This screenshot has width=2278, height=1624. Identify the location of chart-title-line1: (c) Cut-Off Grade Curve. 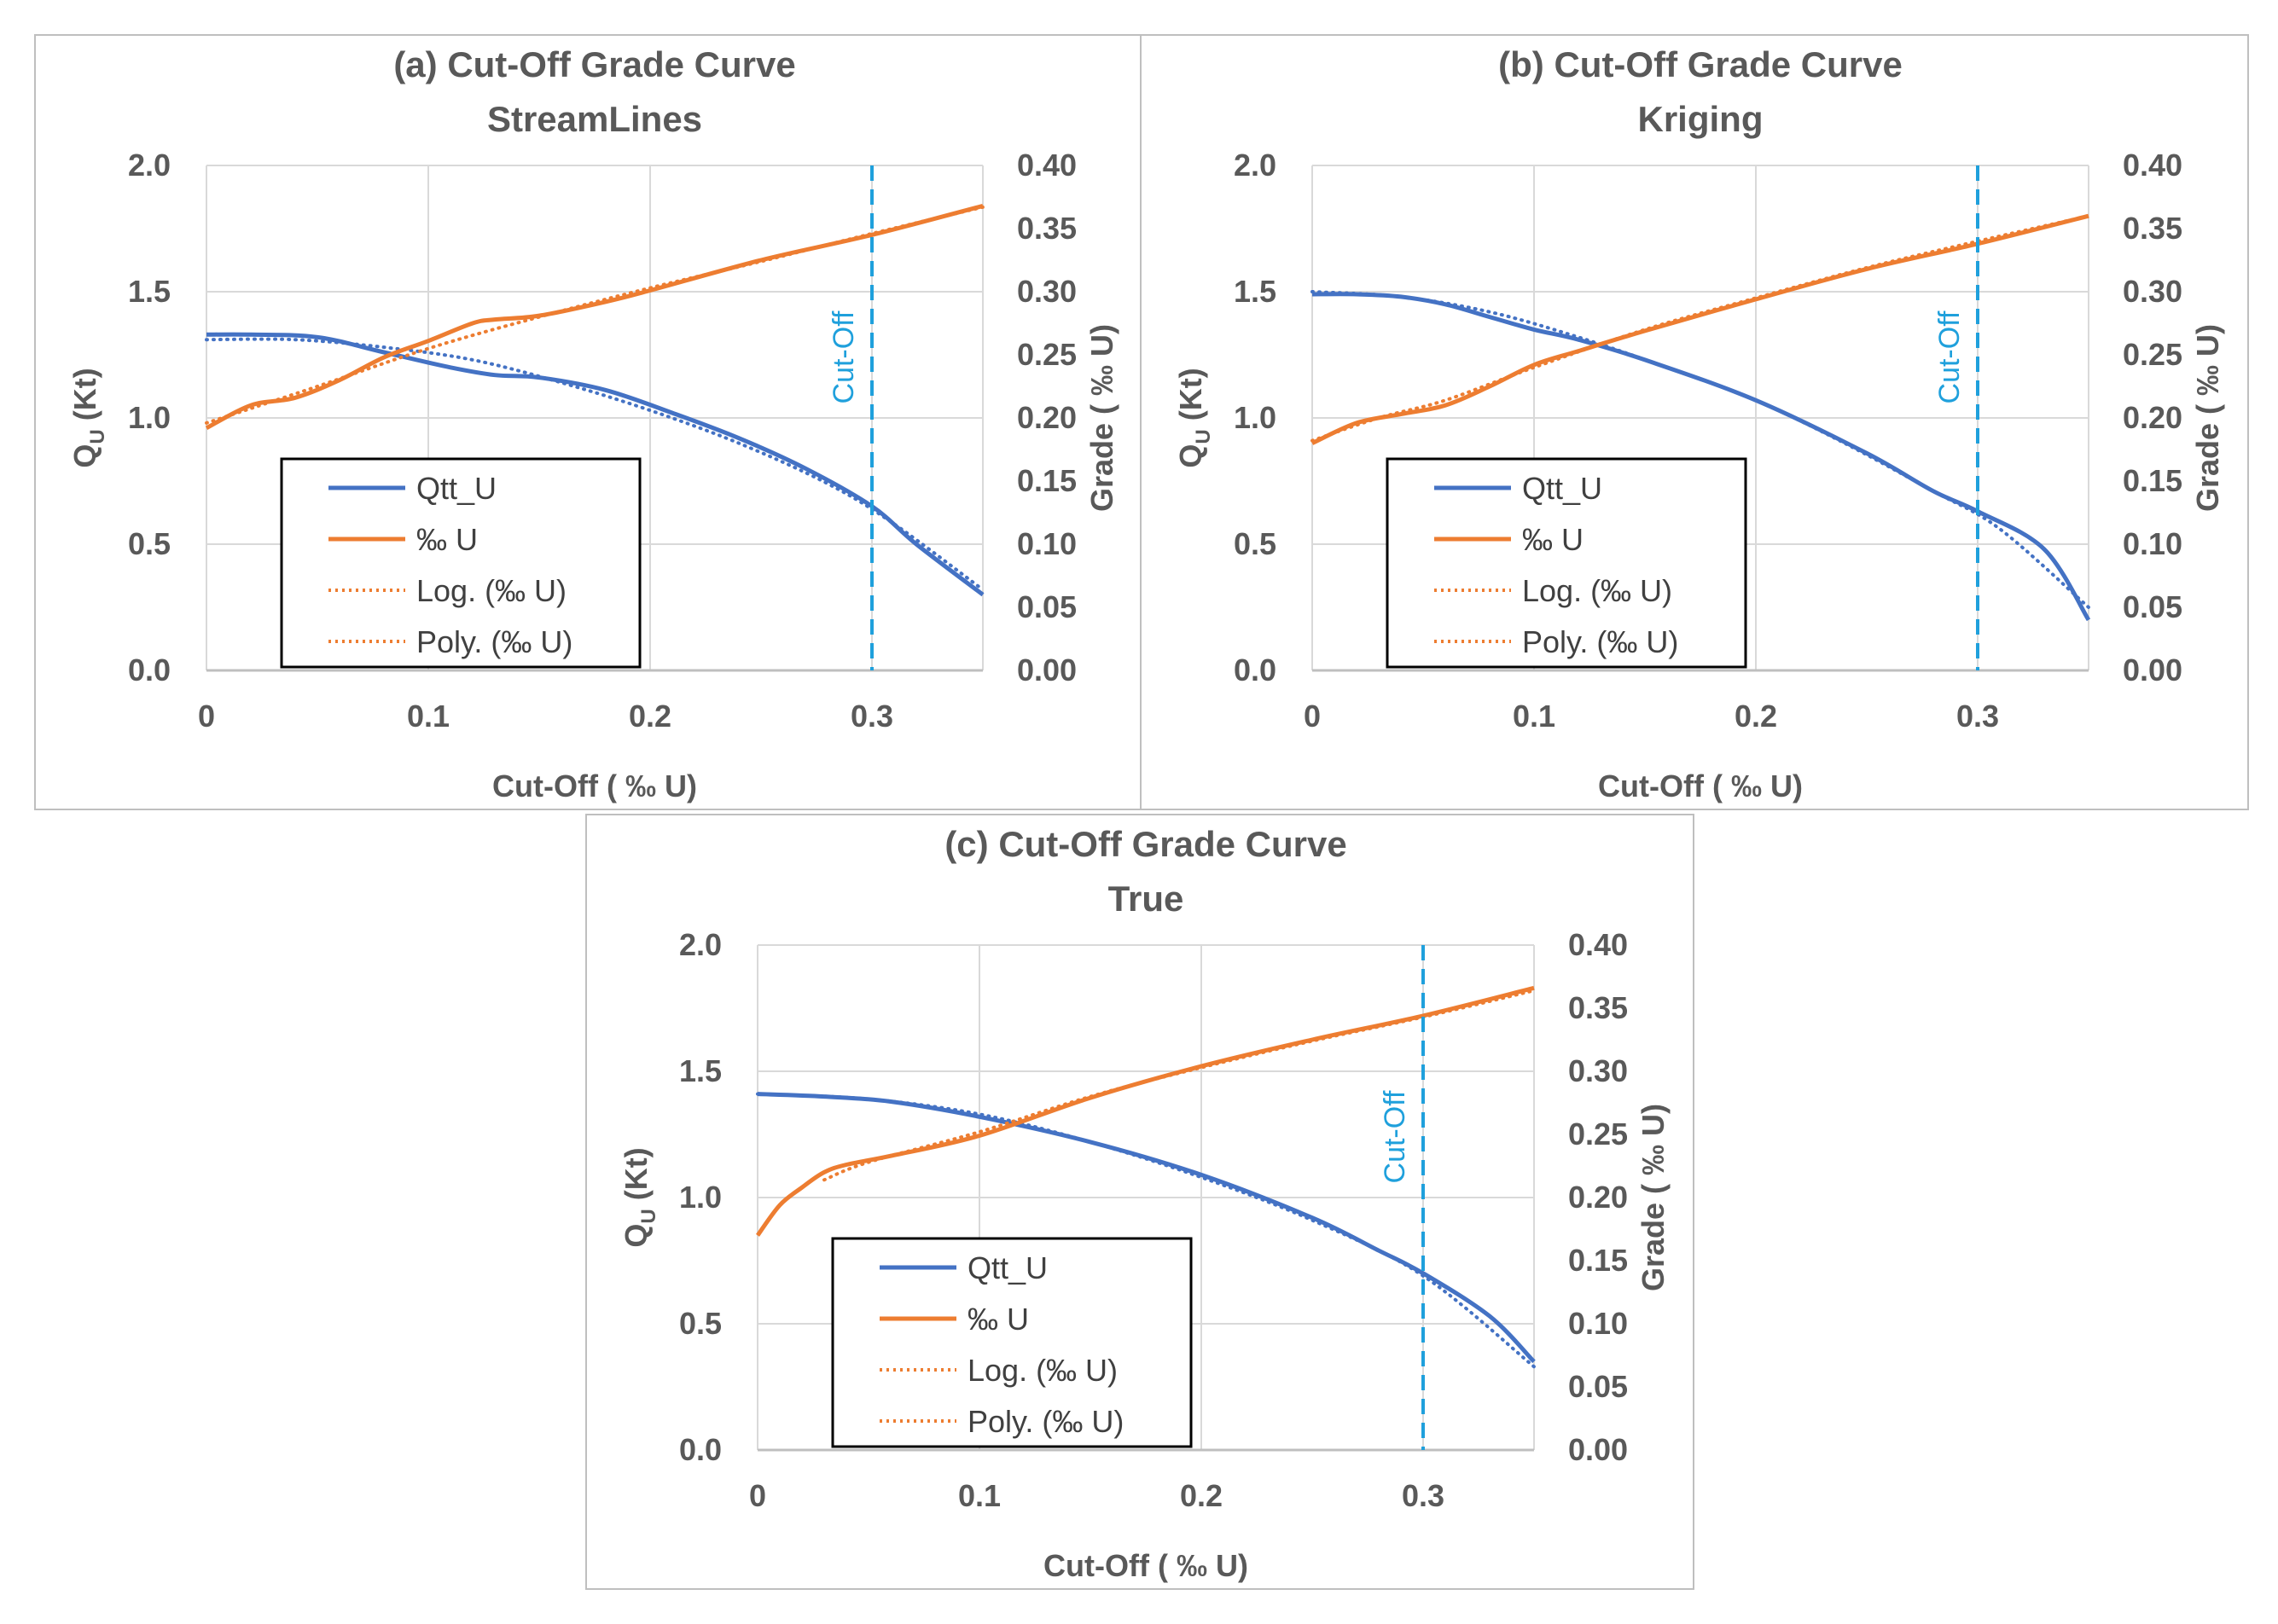
(1145, 844).